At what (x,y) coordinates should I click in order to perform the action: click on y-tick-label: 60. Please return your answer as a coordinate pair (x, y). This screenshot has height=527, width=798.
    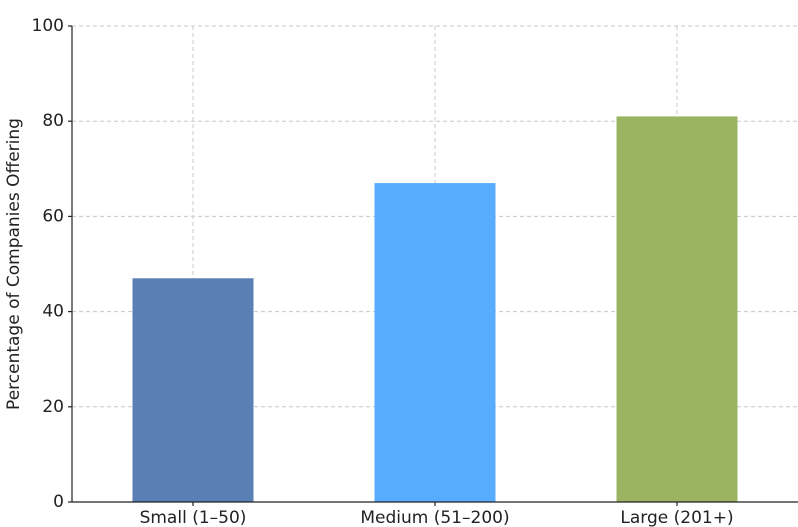
    Looking at the image, I should click on (53, 216).